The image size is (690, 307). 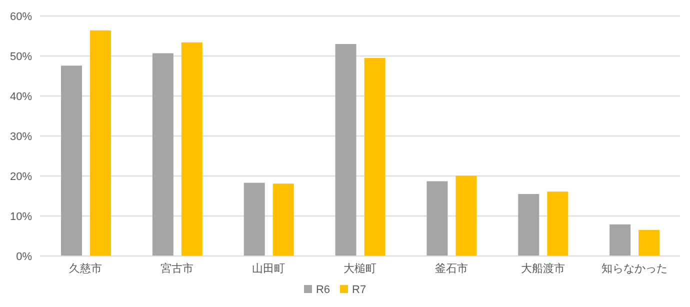 What do you see at coordinates (21, 136) in the screenshot?
I see `y-tick-label: 30%` at bounding box center [21, 136].